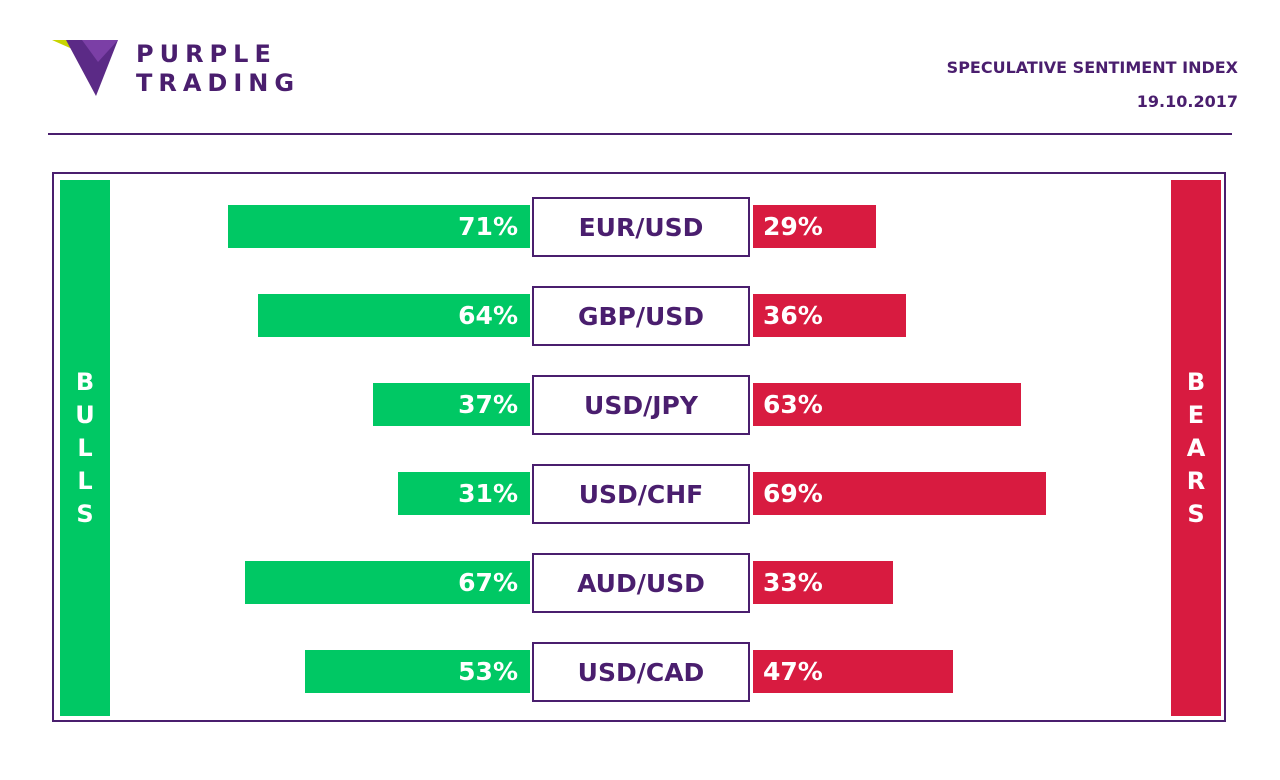  Describe the element at coordinates (218, 83) in the screenshot. I see `brand-line-2: TRADING` at that location.